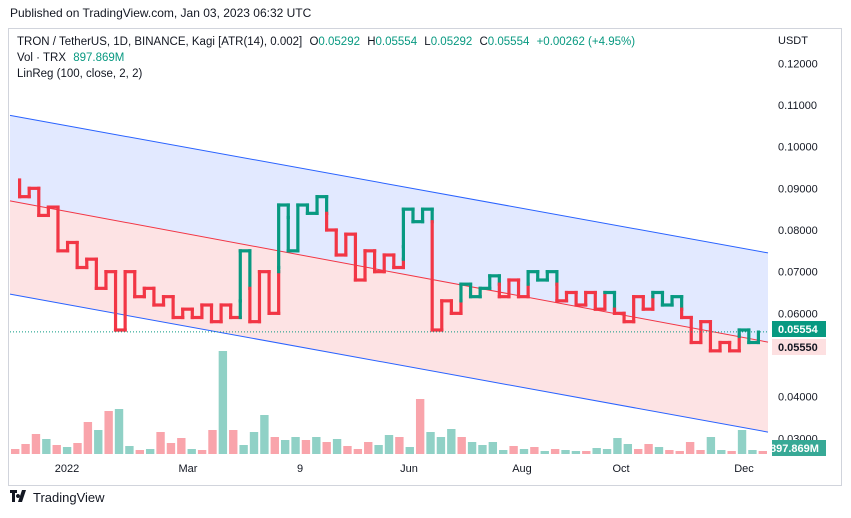 The height and width of the screenshot is (518, 851). Describe the element at coordinates (798, 273) in the screenshot. I see `y-tick-label: 0.07000` at that location.